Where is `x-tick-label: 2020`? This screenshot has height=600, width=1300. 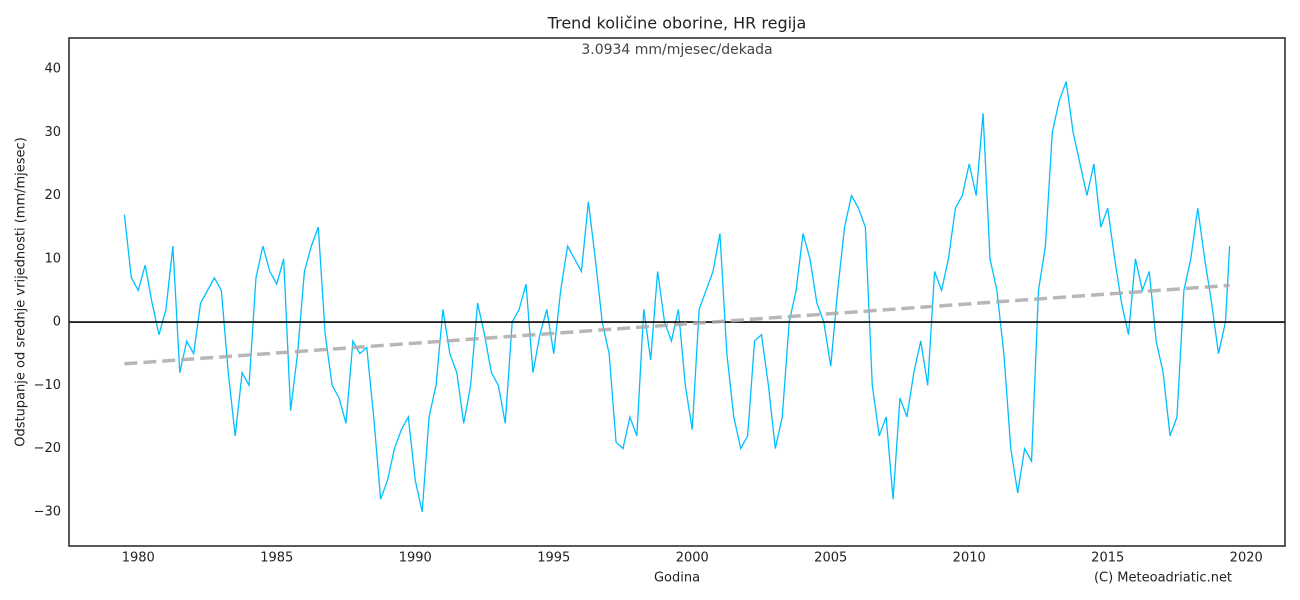
x-tick-label: 2020 is located at coordinates (1246, 558).